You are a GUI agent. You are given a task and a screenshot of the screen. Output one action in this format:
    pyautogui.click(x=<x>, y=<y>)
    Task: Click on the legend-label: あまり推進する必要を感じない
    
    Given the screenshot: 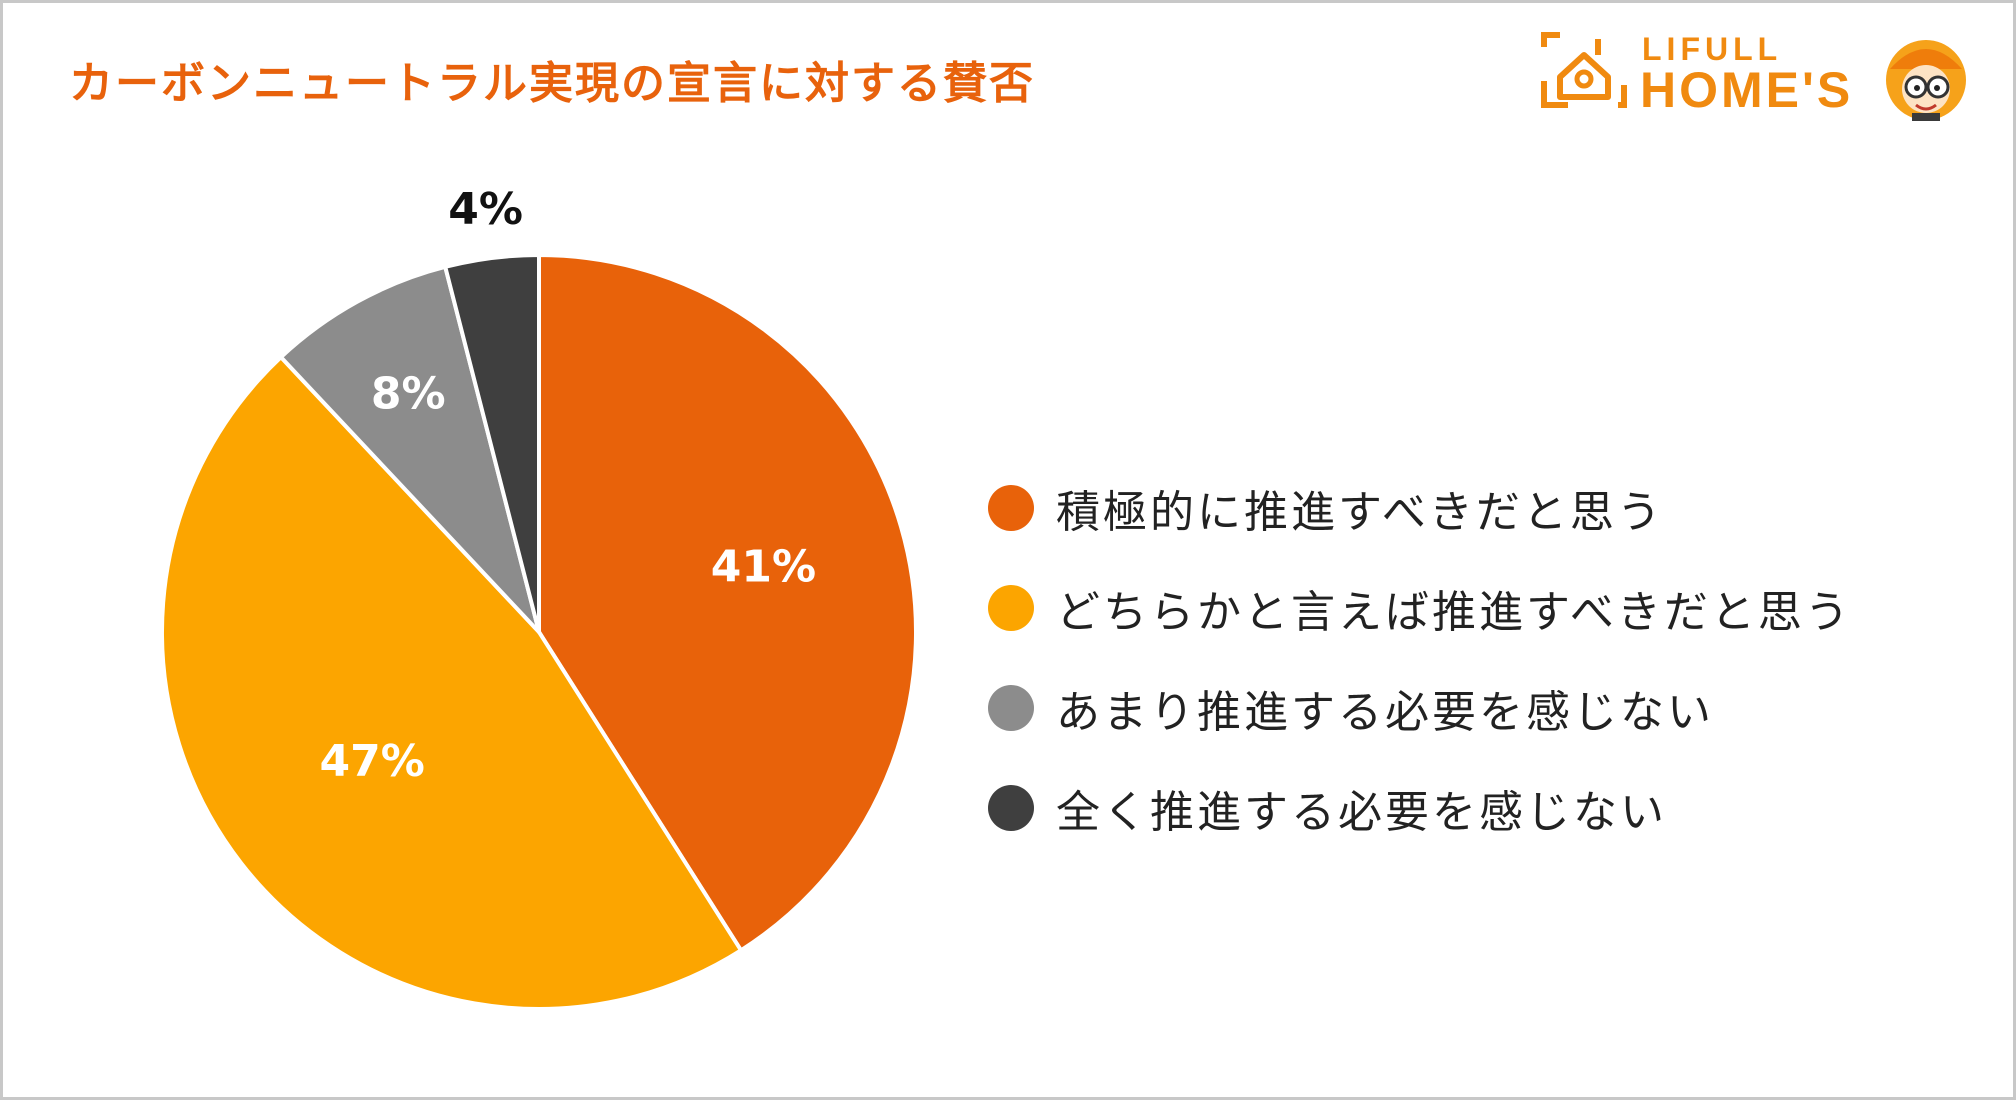 What is the action you would take?
    pyautogui.click(x=1385, y=712)
    